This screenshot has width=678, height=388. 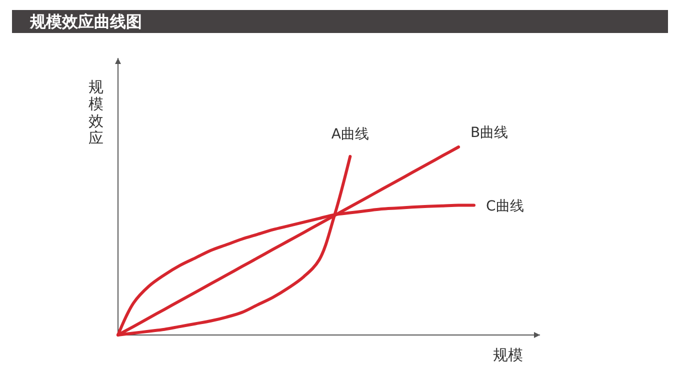 I want to click on x-axis-title: 规模, so click(x=508, y=355).